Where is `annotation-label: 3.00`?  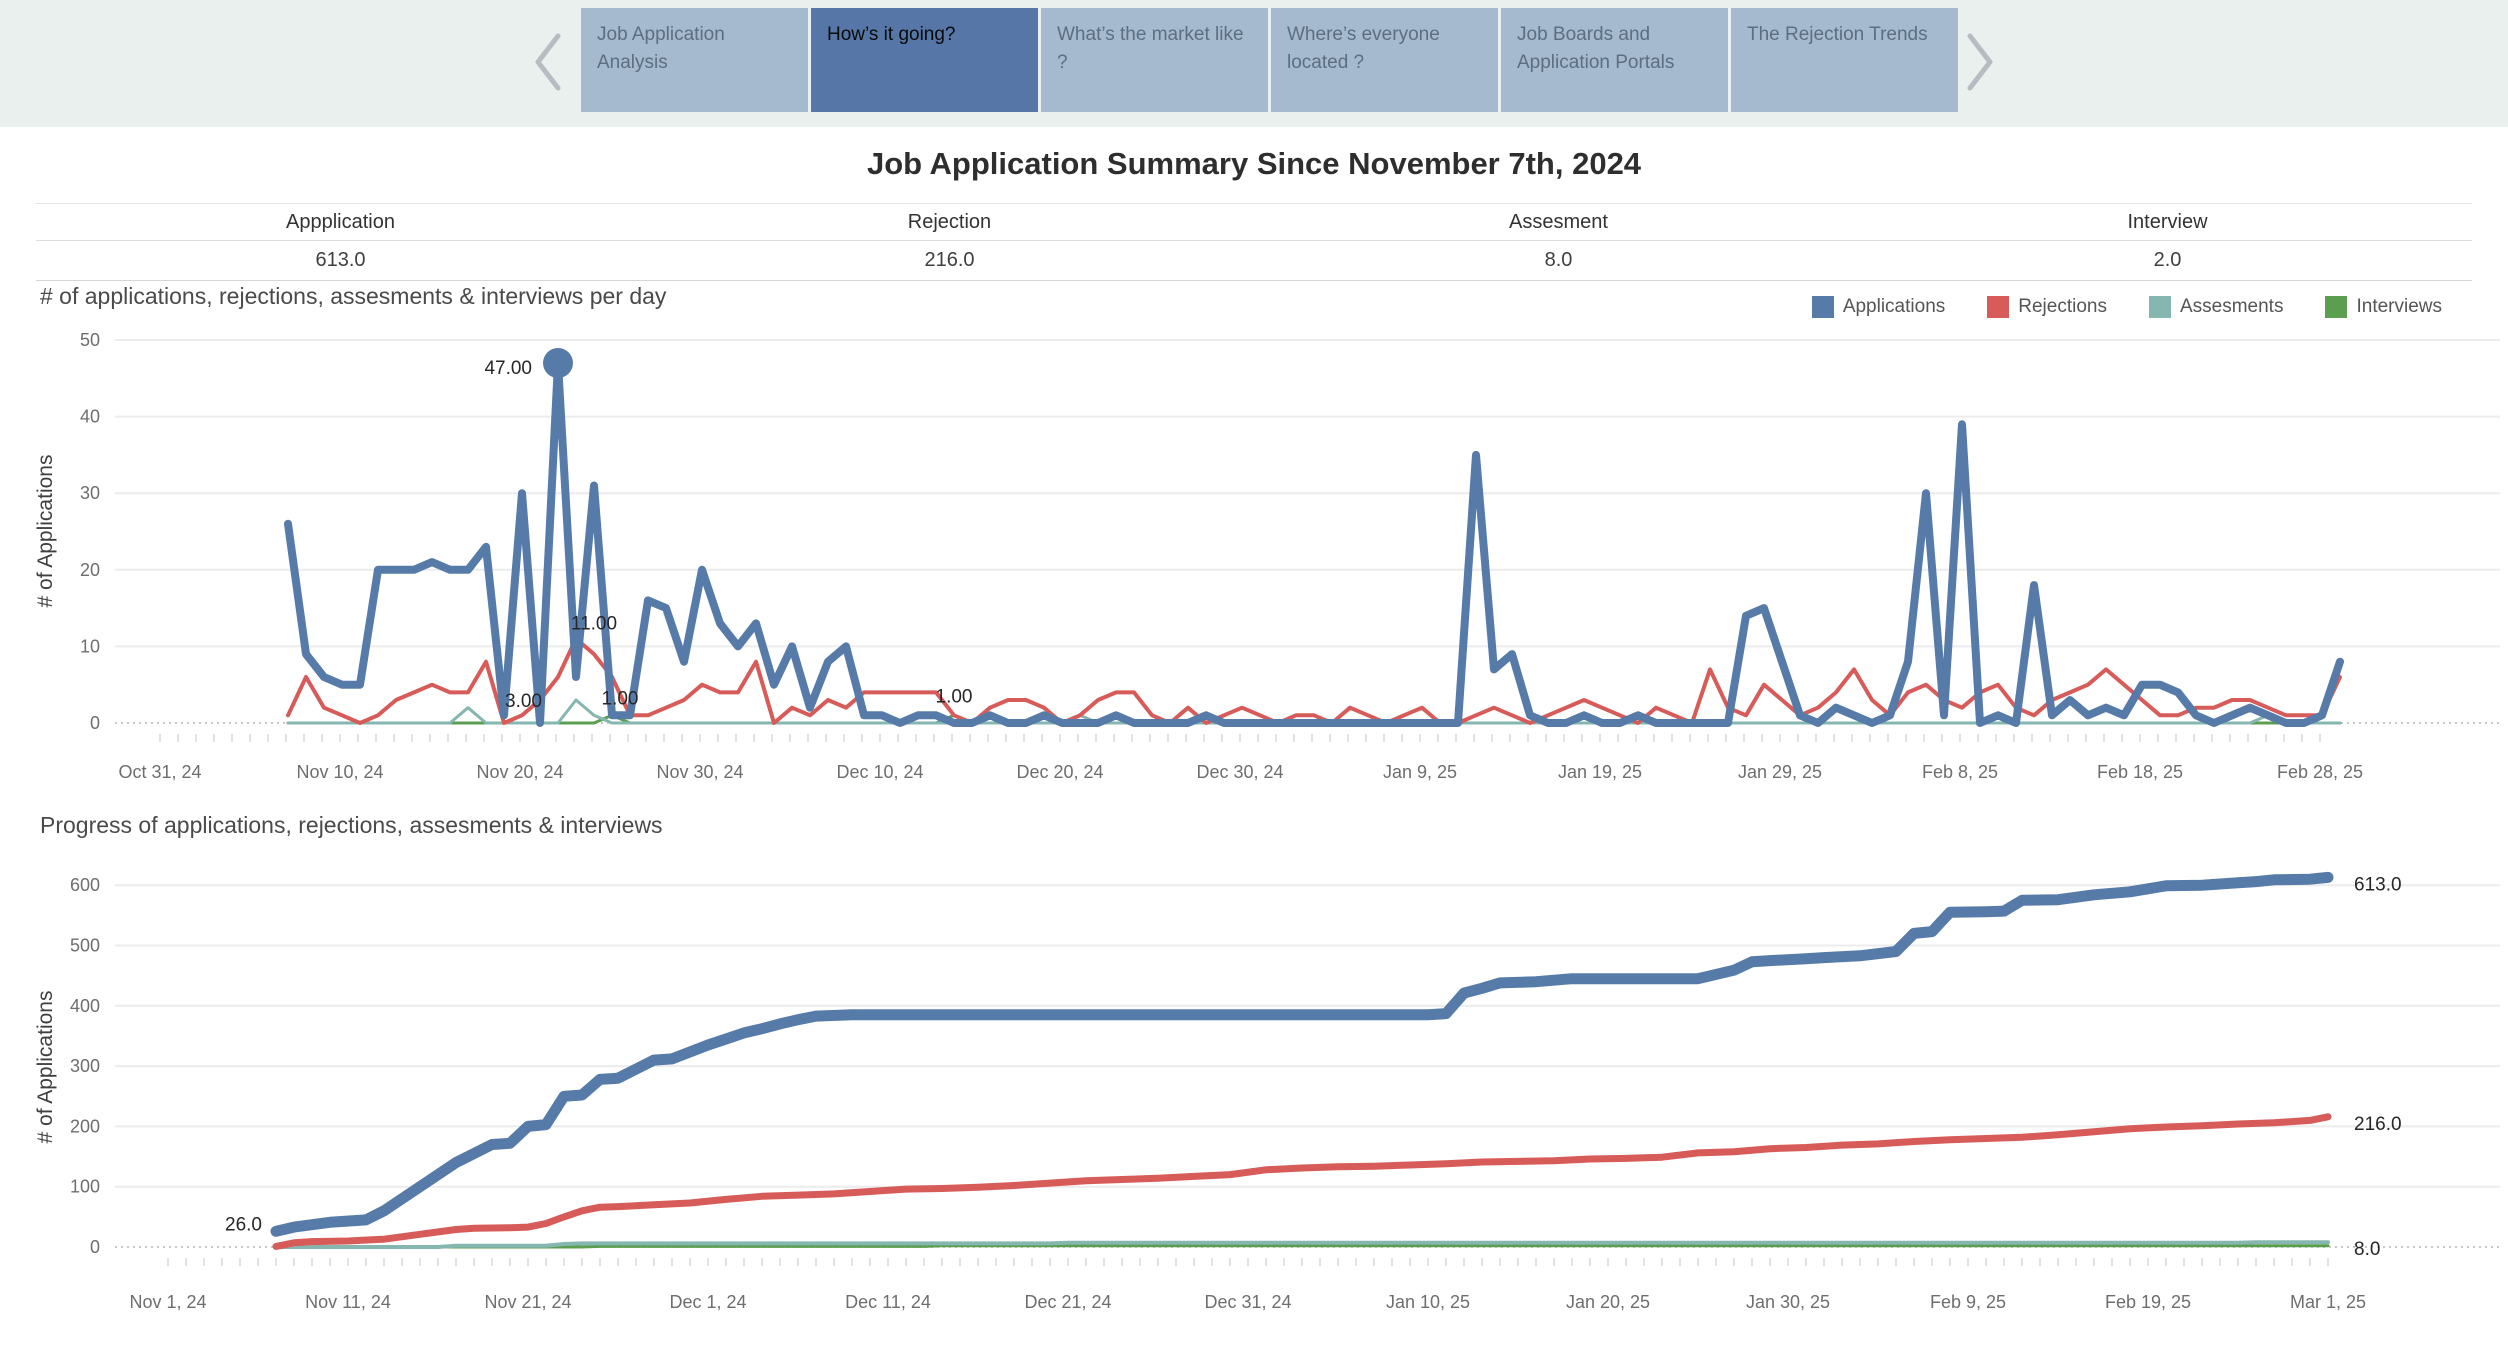
annotation-label: 3.00 is located at coordinates (523, 701).